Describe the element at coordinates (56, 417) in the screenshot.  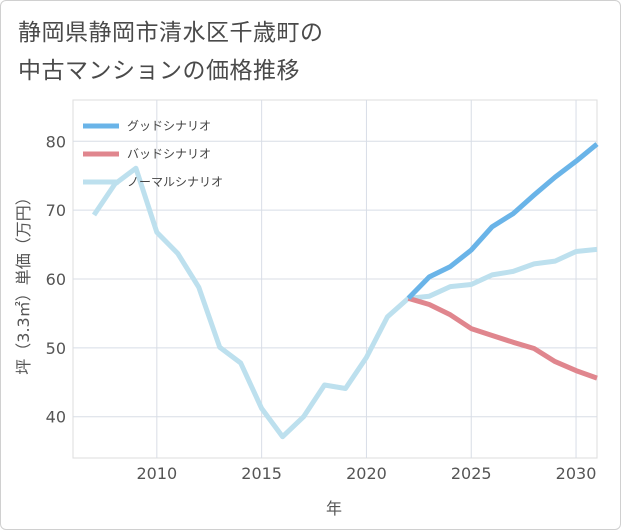
I see `y-tick-label: 40` at that location.